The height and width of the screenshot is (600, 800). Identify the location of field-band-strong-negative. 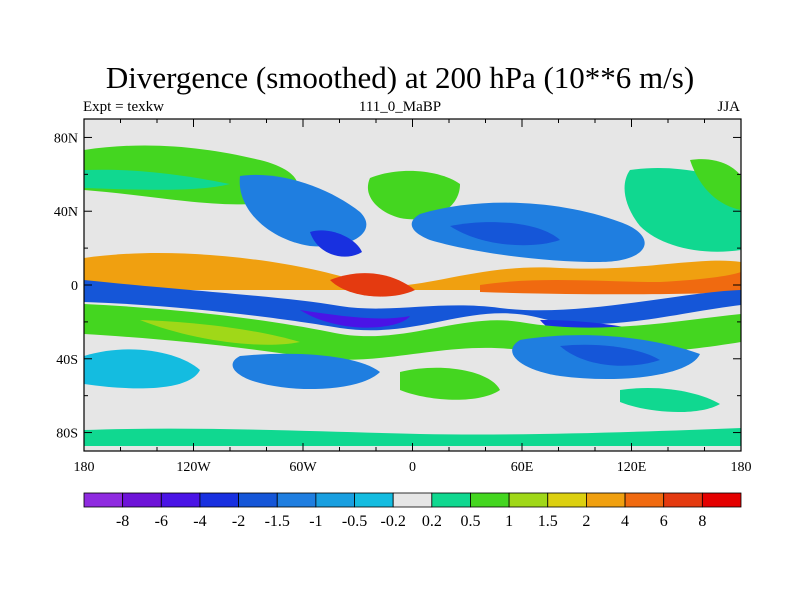
(355, 319).